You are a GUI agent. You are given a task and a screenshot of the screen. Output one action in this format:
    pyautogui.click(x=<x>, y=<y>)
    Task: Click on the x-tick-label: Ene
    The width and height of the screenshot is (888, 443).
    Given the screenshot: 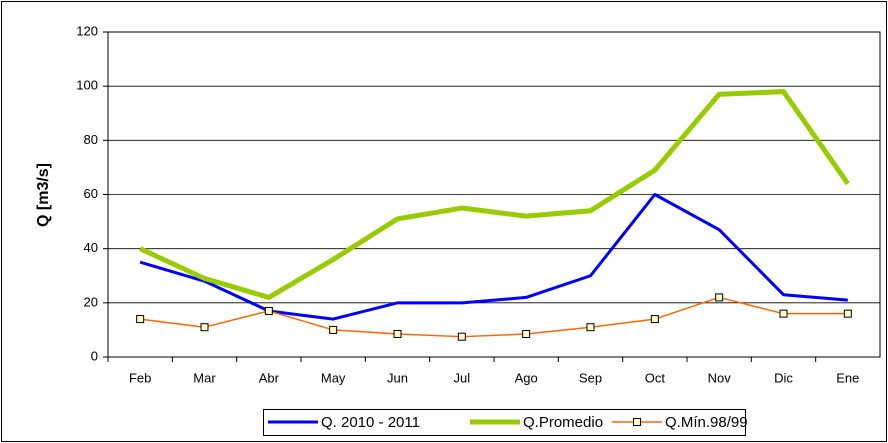 What is the action you would take?
    pyautogui.click(x=847, y=377)
    